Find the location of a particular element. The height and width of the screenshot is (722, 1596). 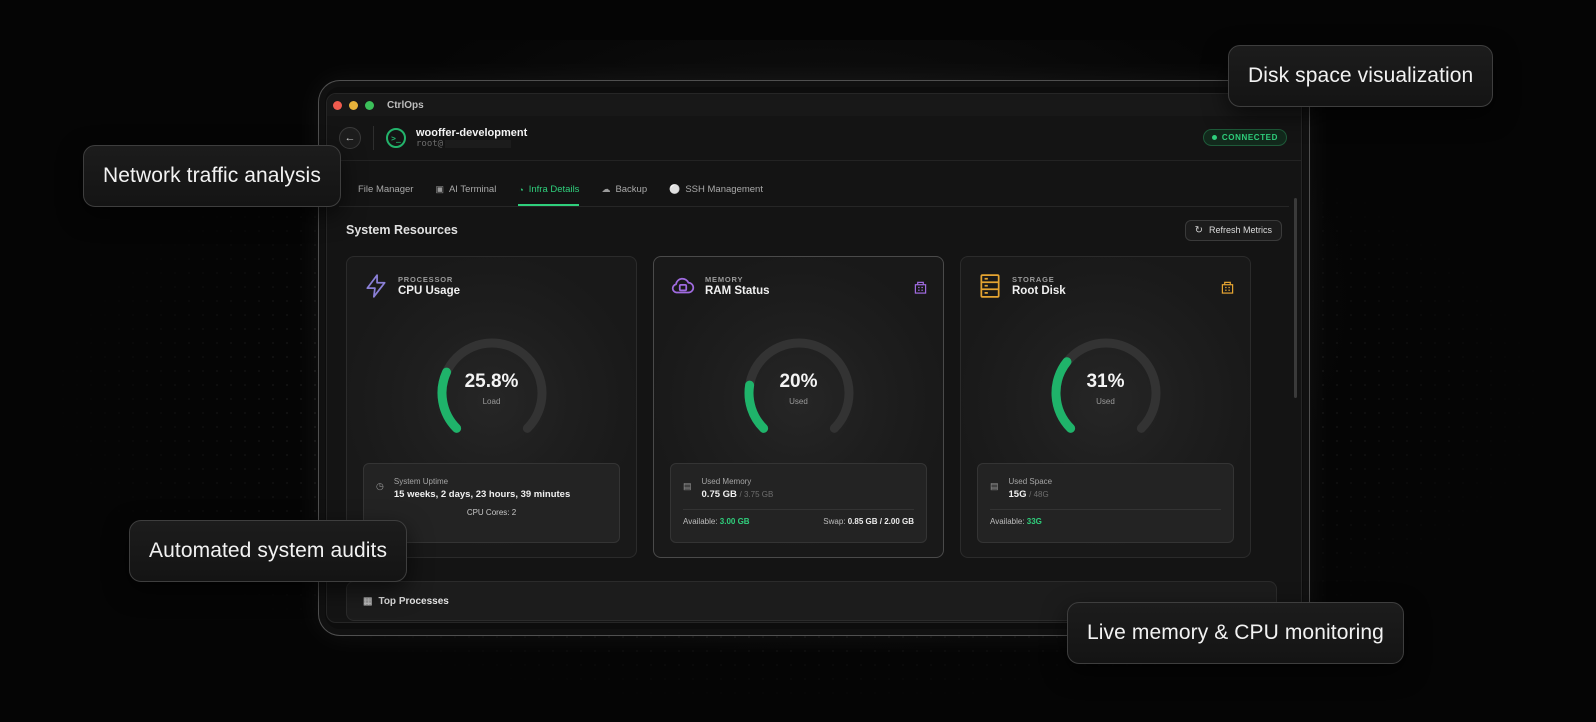

callout-network-traffic: Network traffic analysis is located at coordinates (212, 176).